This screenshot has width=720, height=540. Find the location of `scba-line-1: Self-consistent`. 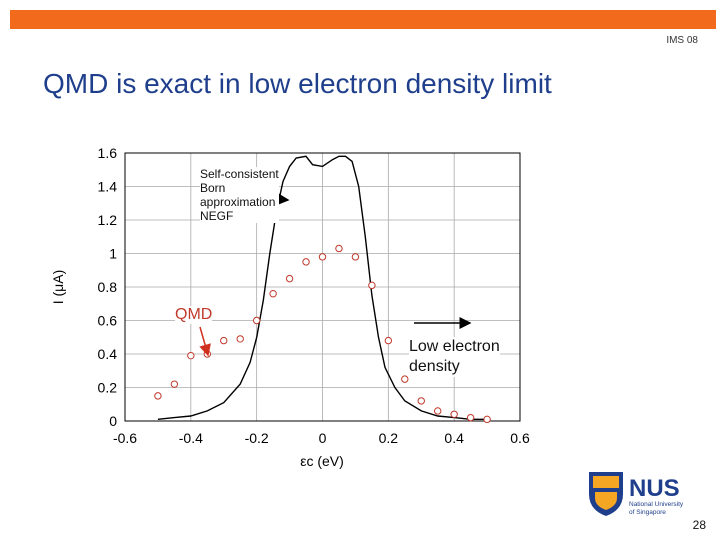

scba-line-1: Self-consistent is located at coordinates (239, 174).